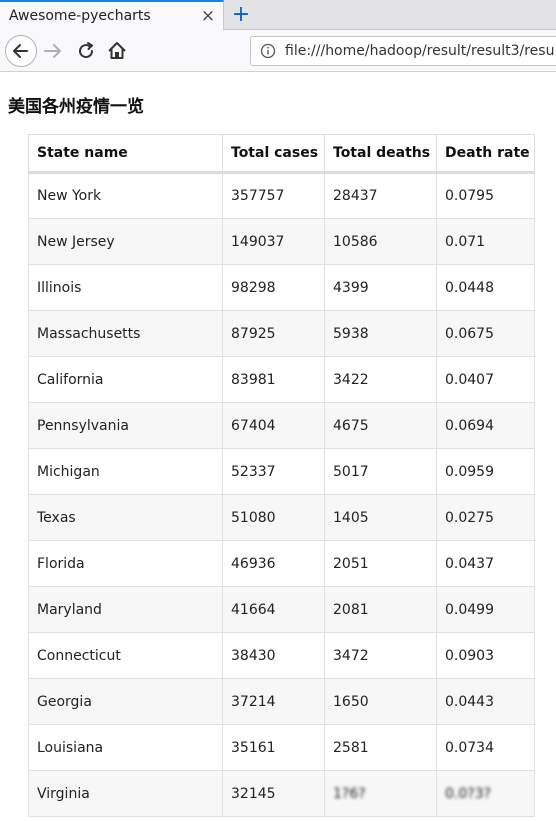 The image size is (556, 821). What do you see at coordinates (351, 288) in the screenshot?
I see `cell-total-deaths-text: 4399` at bounding box center [351, 288].